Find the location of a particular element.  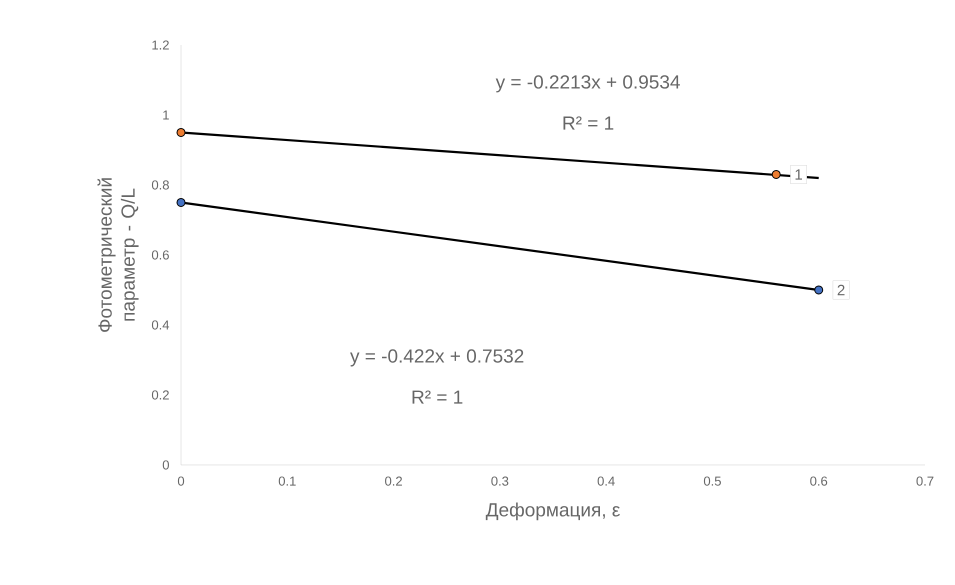

y-tick-label: 0.2 is located at coordinates (160, 395).